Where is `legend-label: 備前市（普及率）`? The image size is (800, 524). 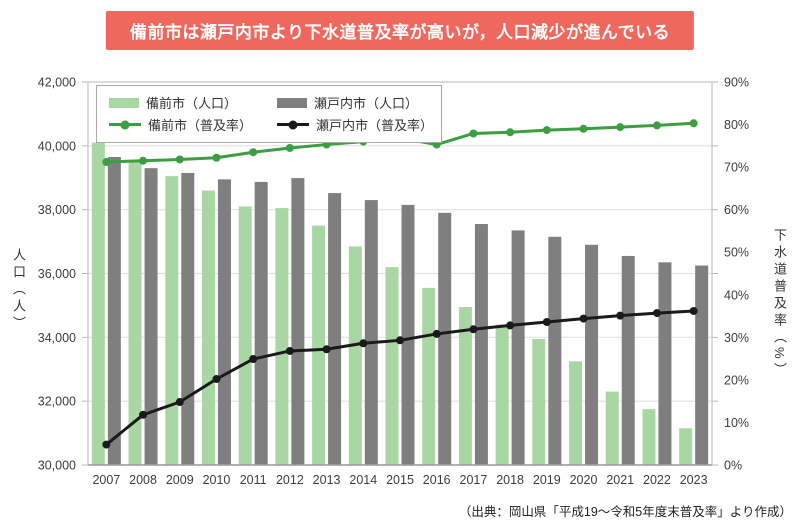 legend-label: 備前市（普及率） is located at coordinates (200, 125).